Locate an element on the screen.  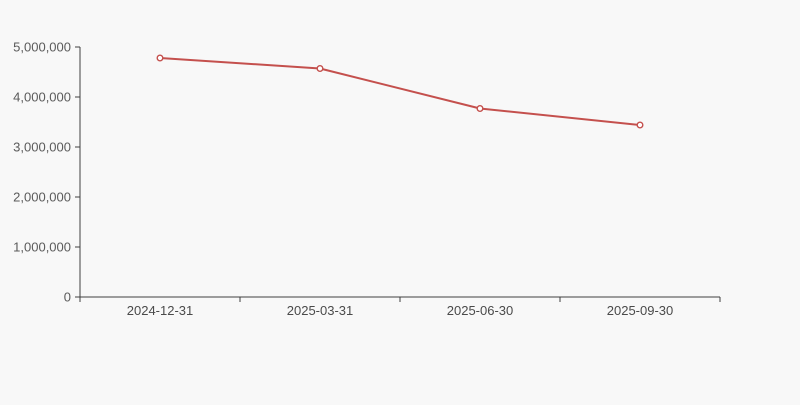
x-axis-category-label: 2025-03-31 is located at coordinates (320, 310).